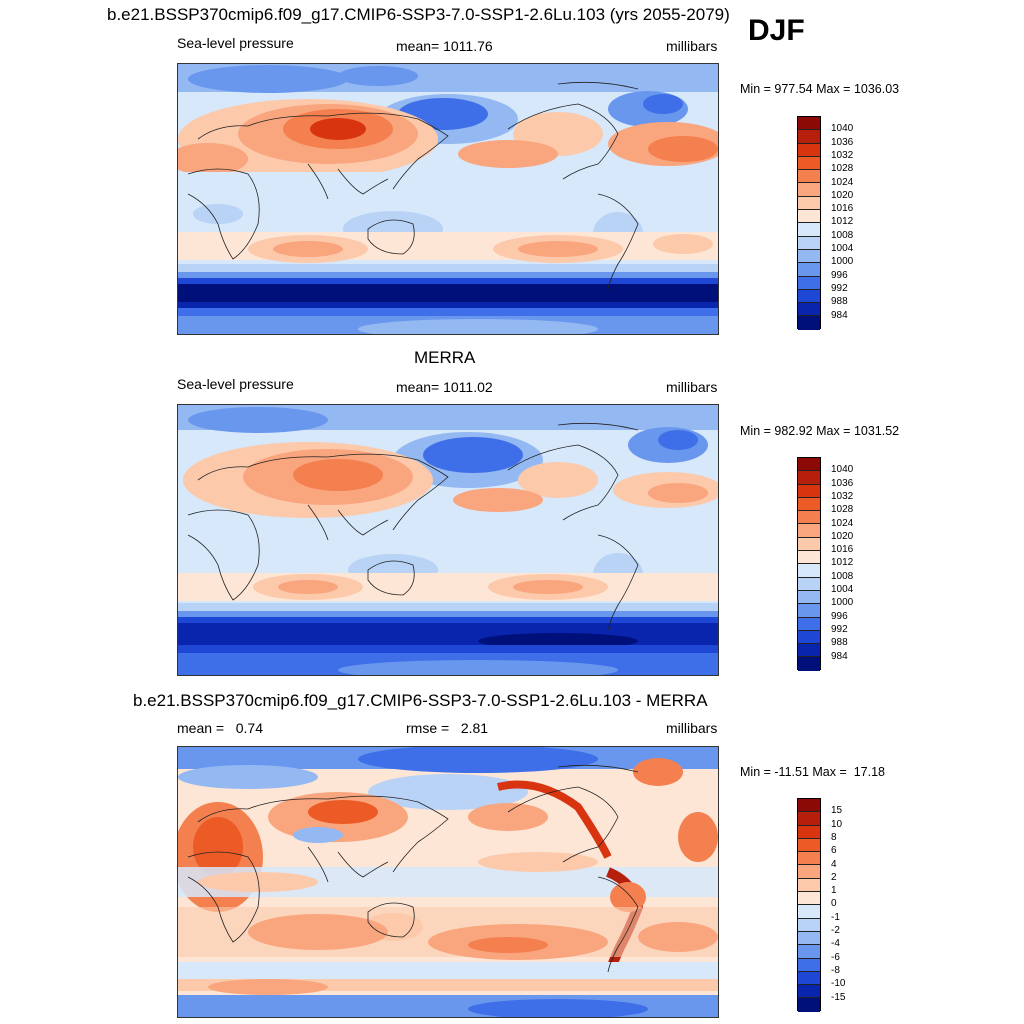 Image resolution: width=1024 pixels, height=1024 pixels. Describe the element at coordinates (837, 824) in the screenshot. I see `colorbar-tick-label: 10` at that location.